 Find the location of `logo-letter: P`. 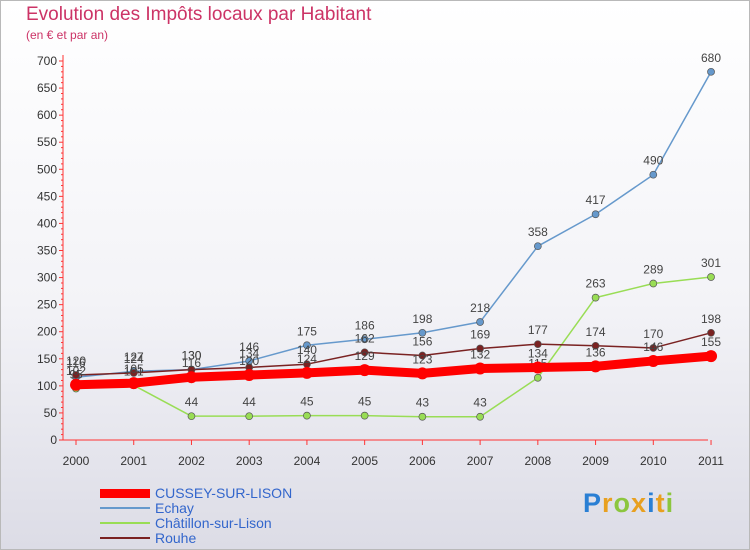

logo-letter: P is located at coordinates (593, 503).